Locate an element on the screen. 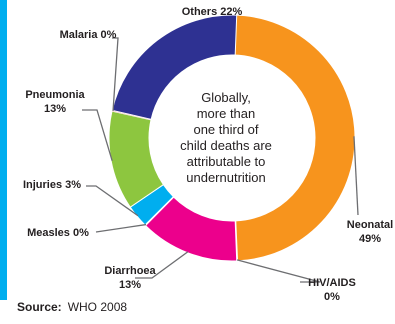  label-measles: Measles 0% is located at coordinates (58, 233).